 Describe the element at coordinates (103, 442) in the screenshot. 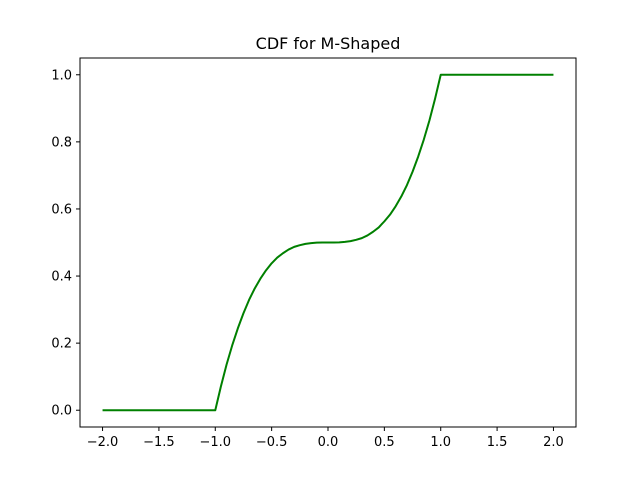

I see `x-tick-label: −2.0` at that location.